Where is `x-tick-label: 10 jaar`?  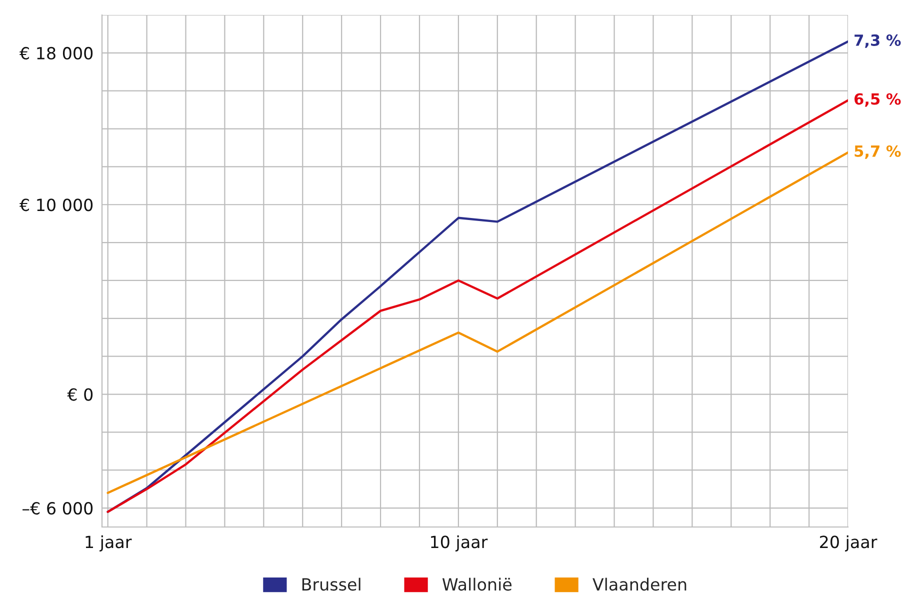 x-tick-label: 10 jaar is located at coordinates (459, 543).